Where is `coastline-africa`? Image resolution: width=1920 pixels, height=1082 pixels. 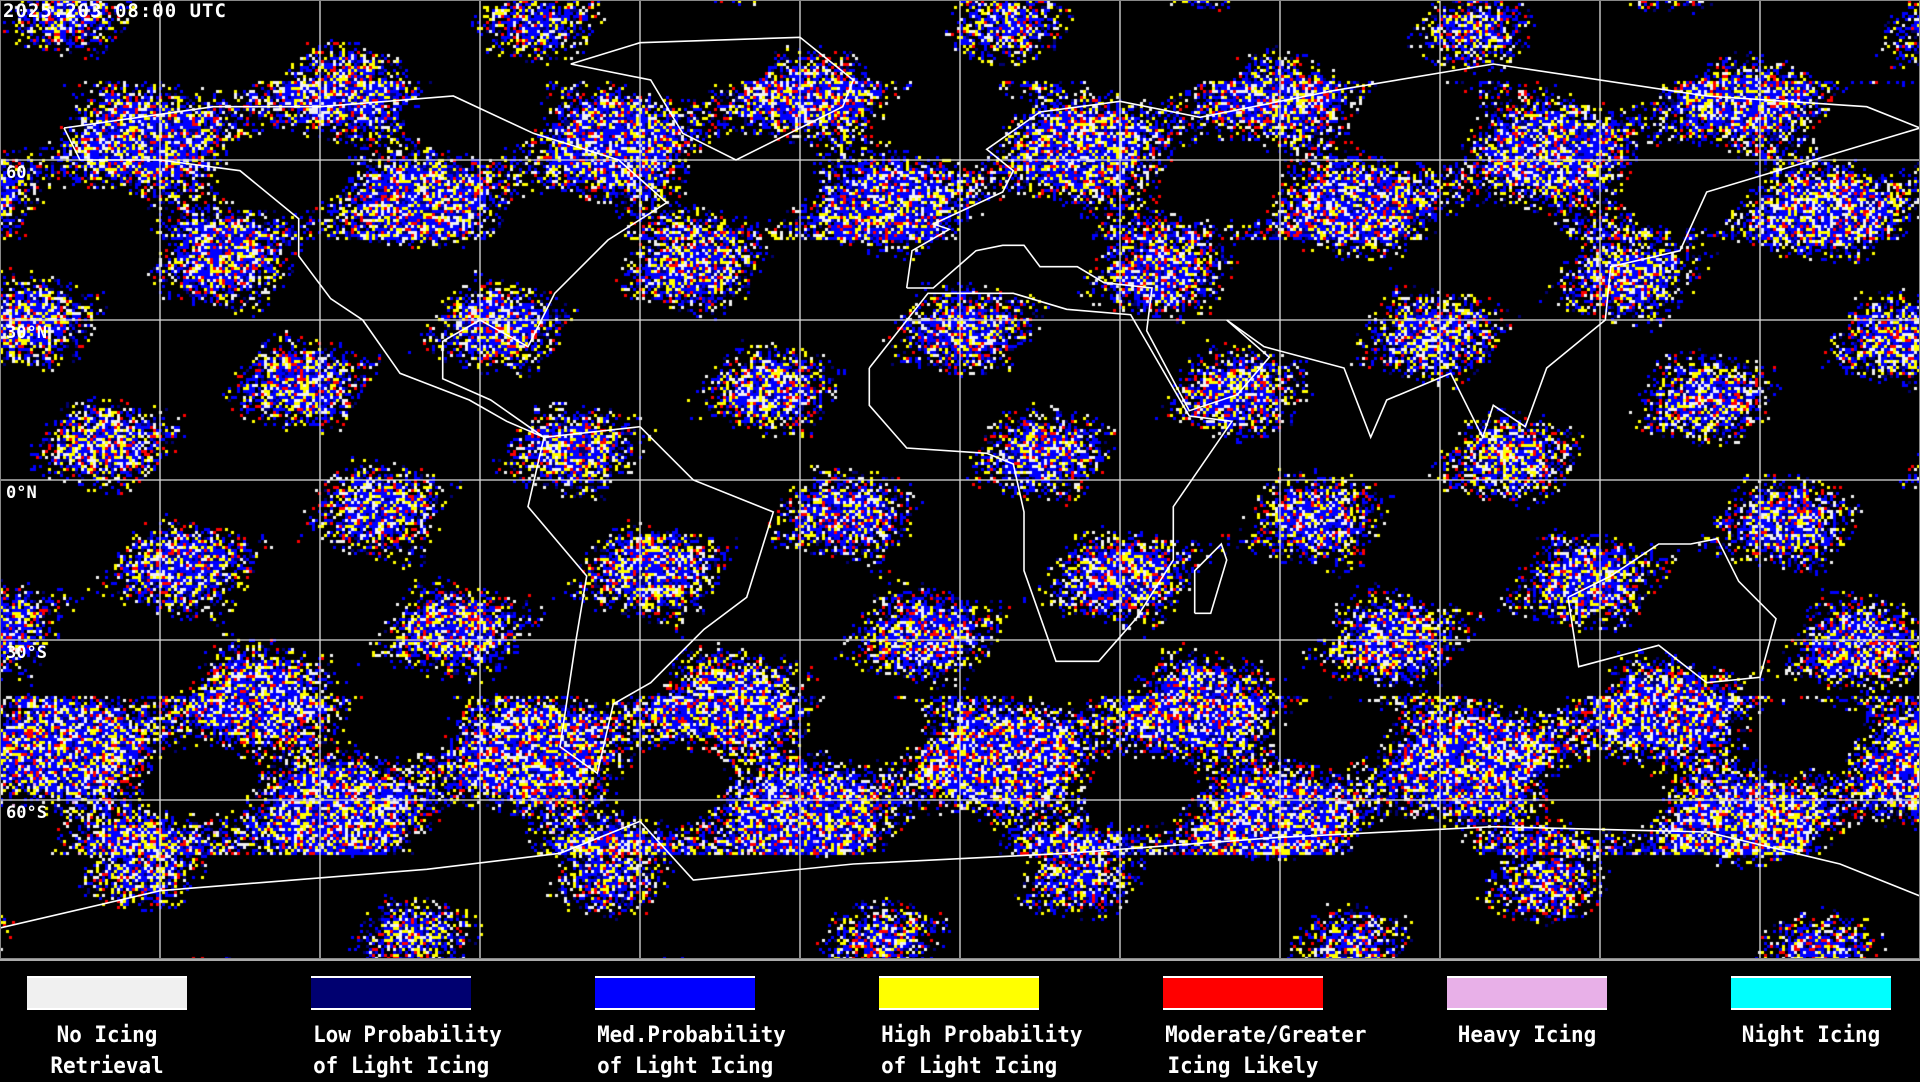
coastline-africa is located at coordinates (1051, 477).